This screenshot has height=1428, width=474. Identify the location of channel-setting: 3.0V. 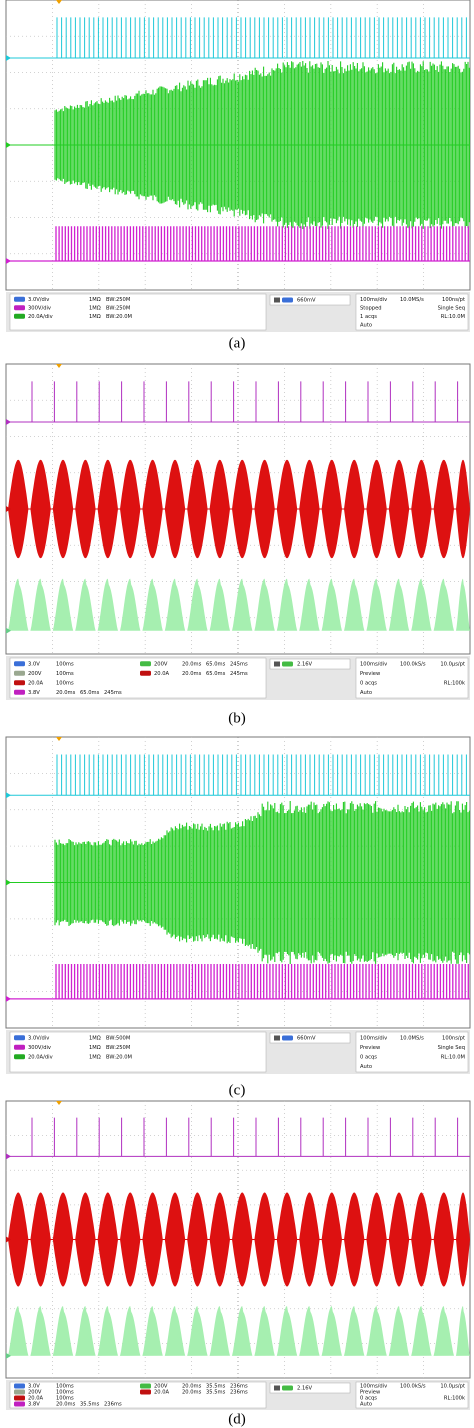
(34, 664).